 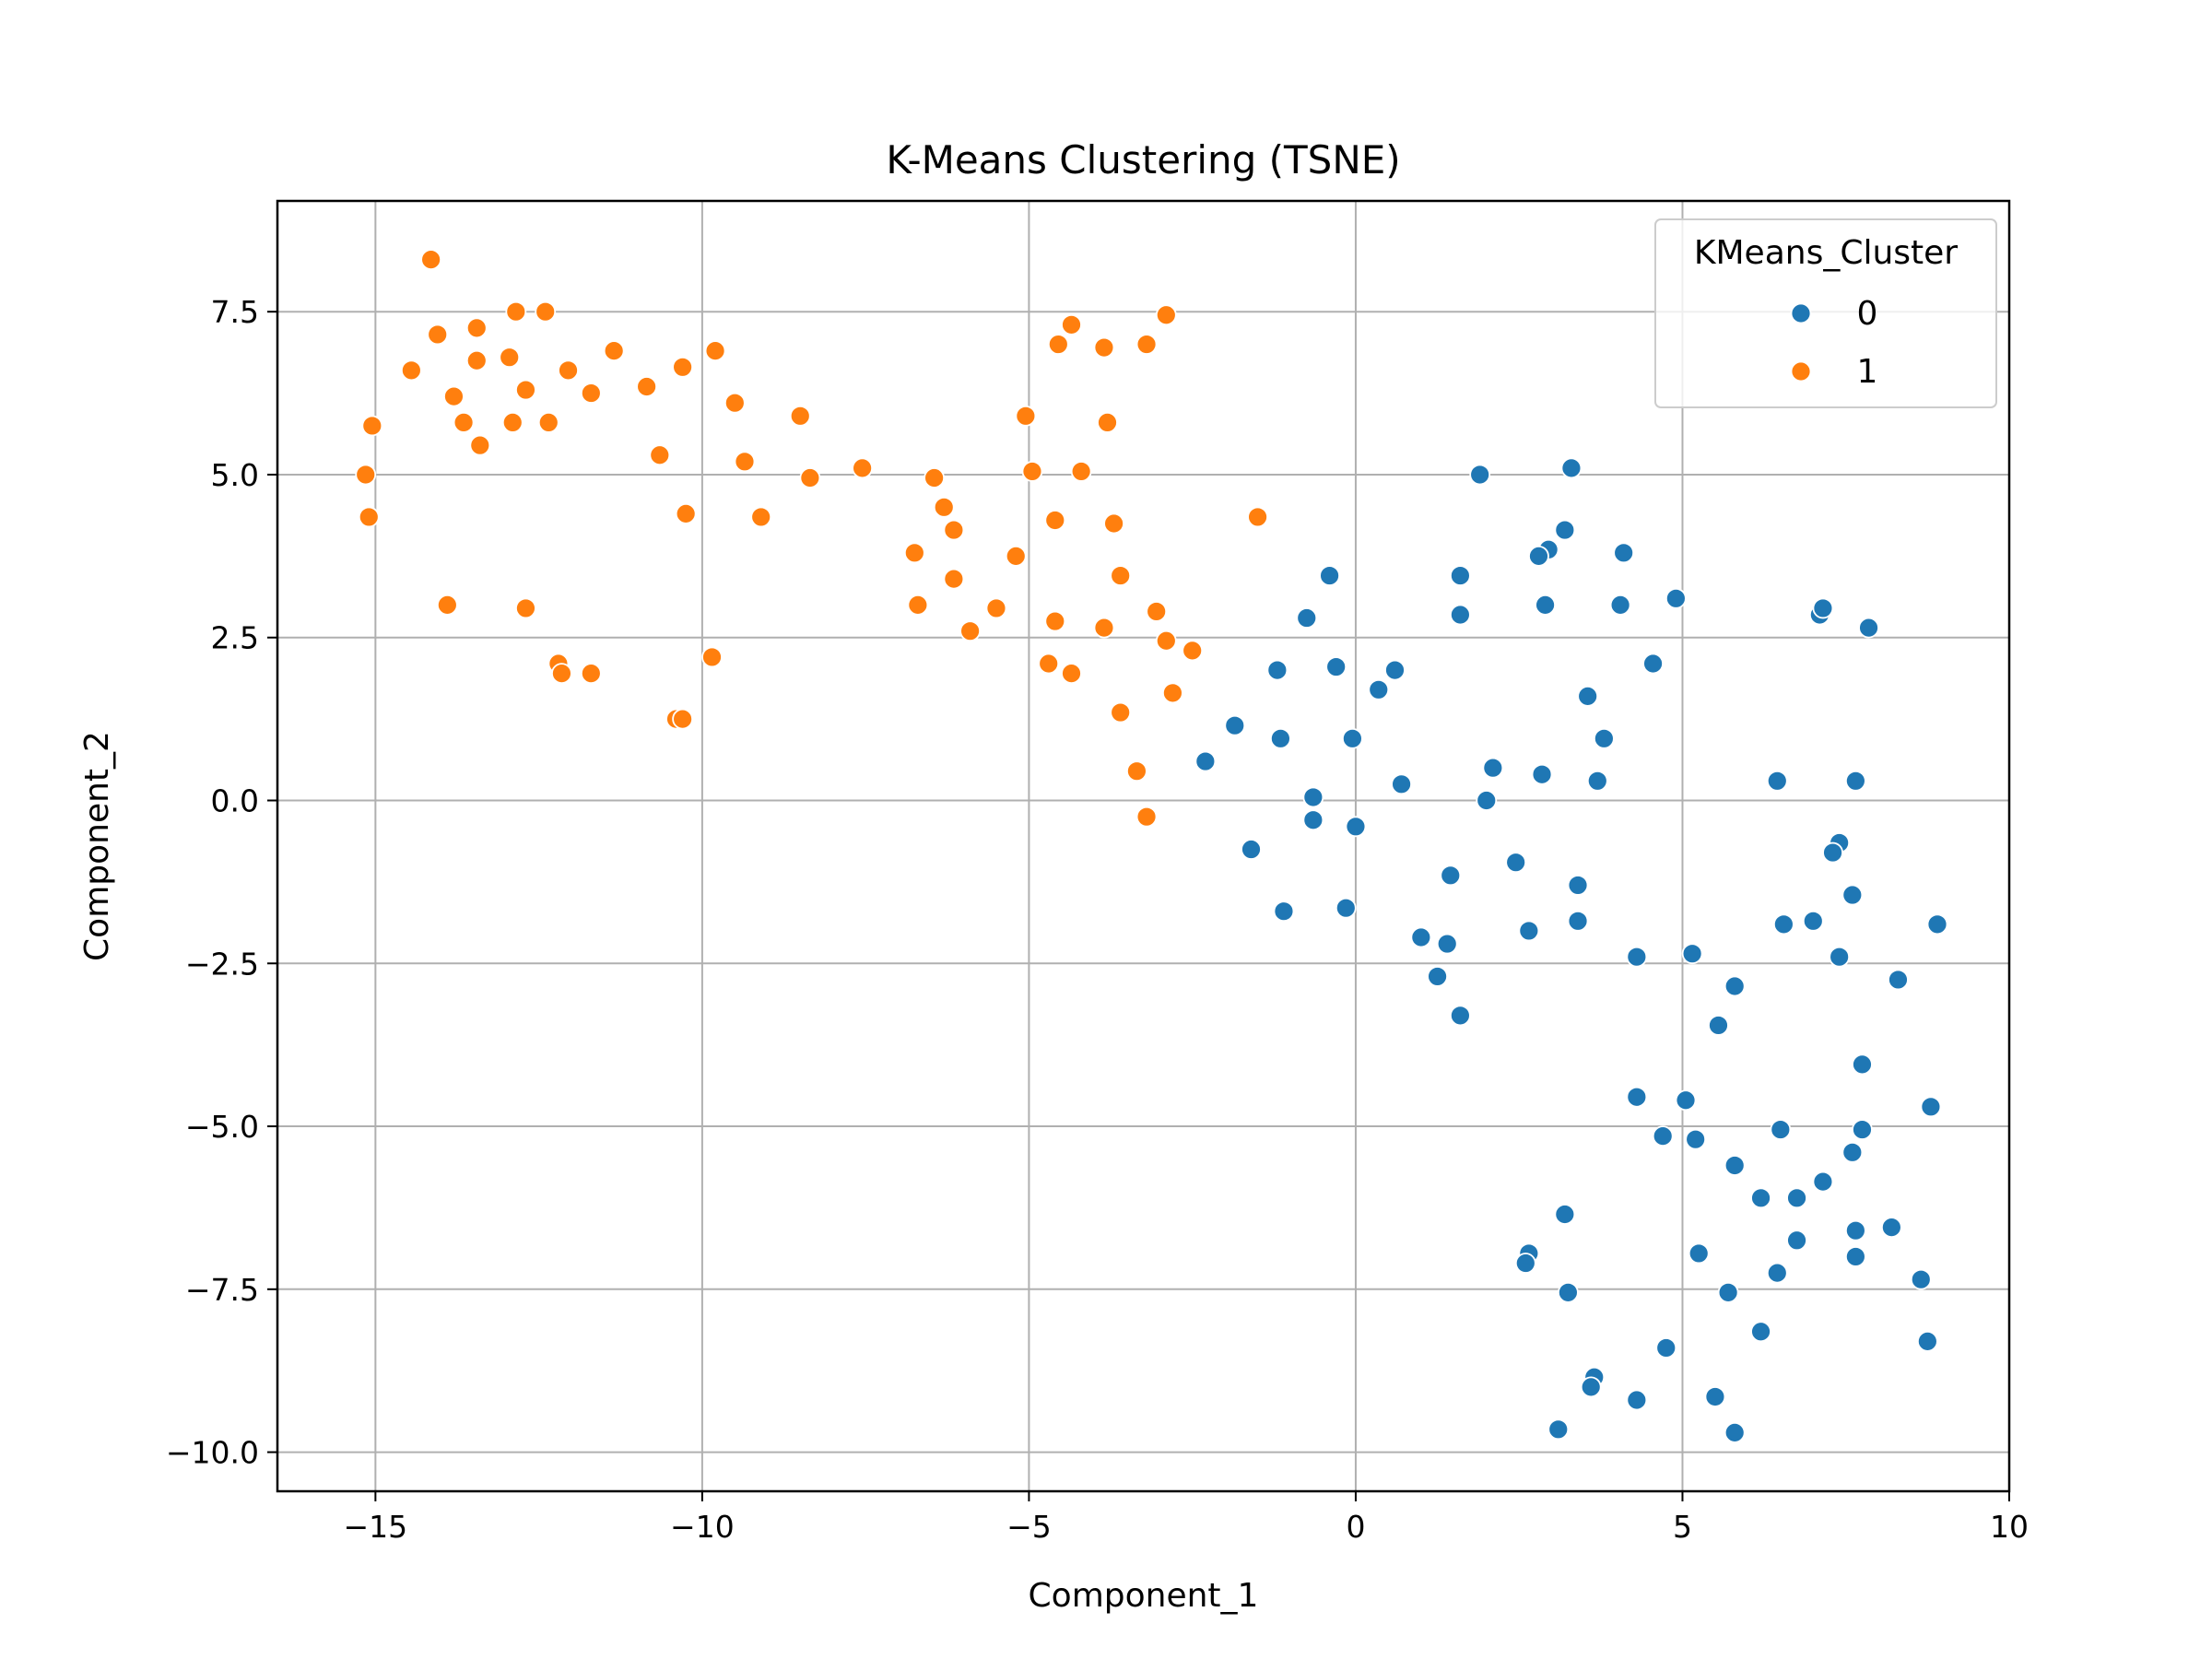 I want to click on legend-marker, so click(x=1801, y=371).